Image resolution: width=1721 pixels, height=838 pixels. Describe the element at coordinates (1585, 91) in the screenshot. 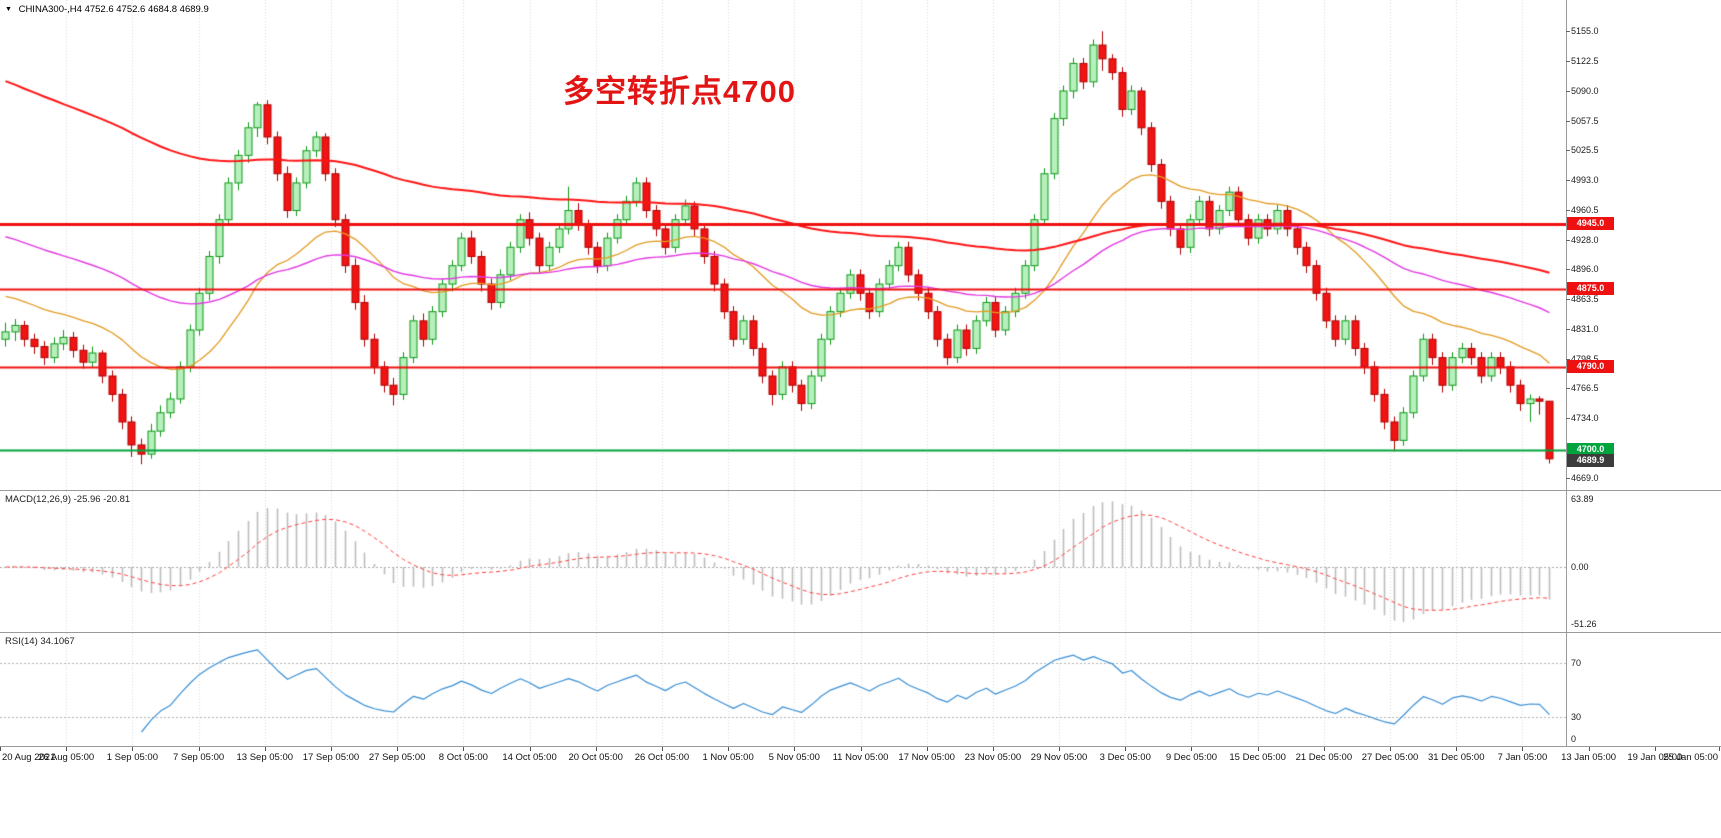

I see `price-axis-tick: 5090.0` at that location.